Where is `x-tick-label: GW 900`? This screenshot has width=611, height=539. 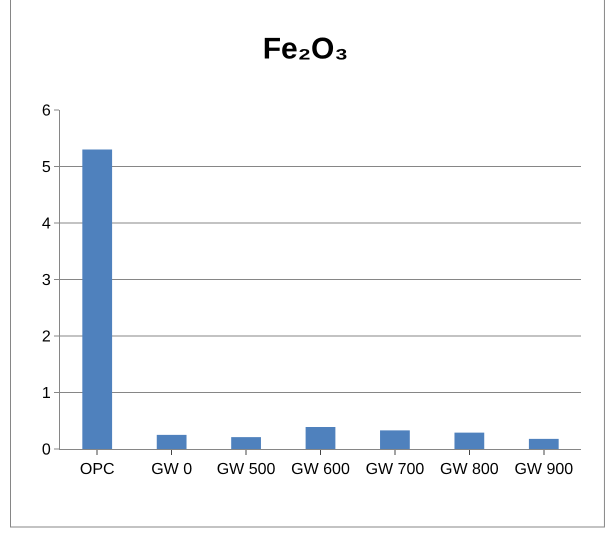 x-tick-label: GW 900 is located at coordinates (544, 469).